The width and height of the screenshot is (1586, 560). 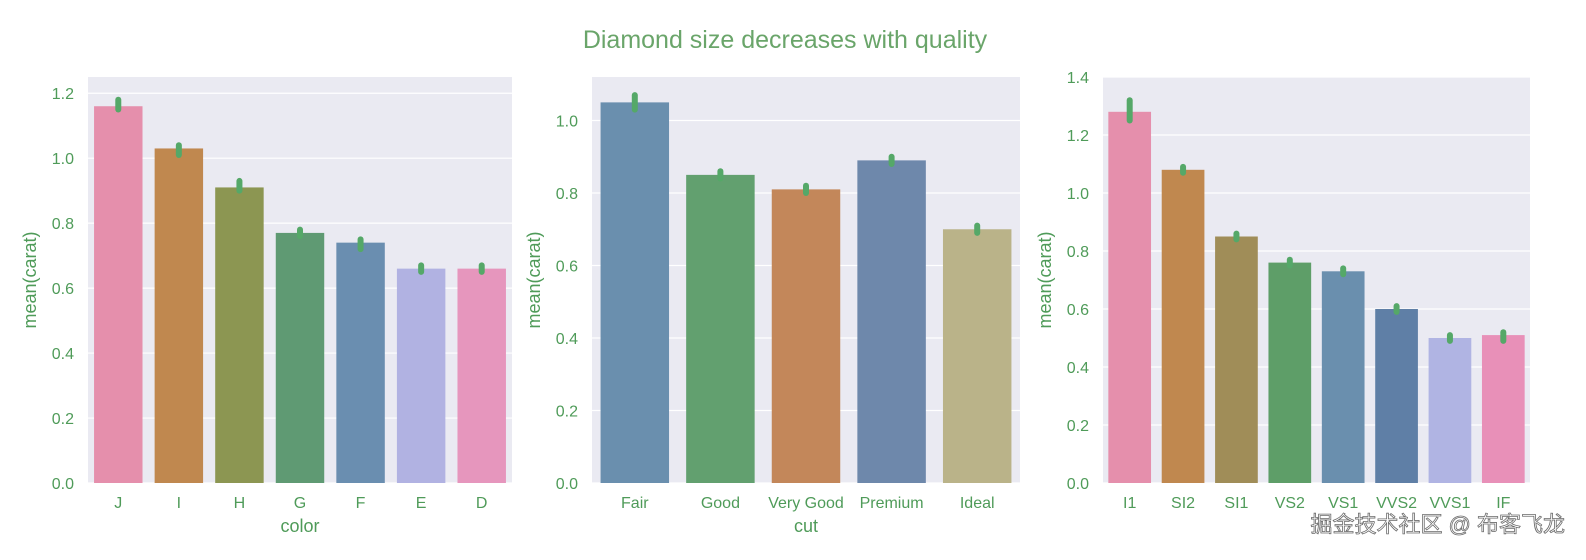 What do you see at coordinates (720, 503) in the screenshot?
I see `x-tick-label: Good` at bounding box center [720, 503].